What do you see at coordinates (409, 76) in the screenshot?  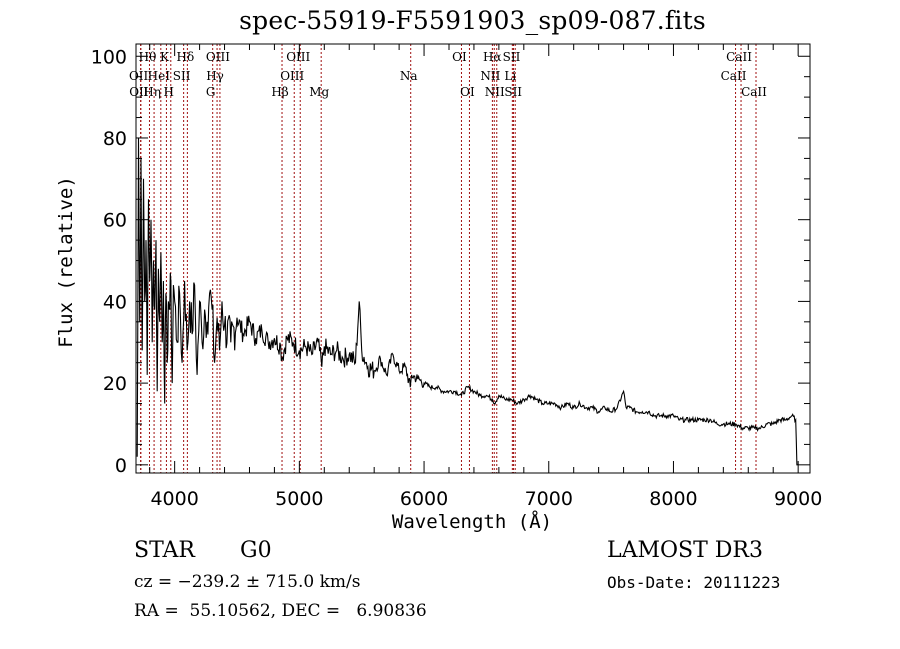 I see `line-marker-label: Na` at bounding box center [409, 76].